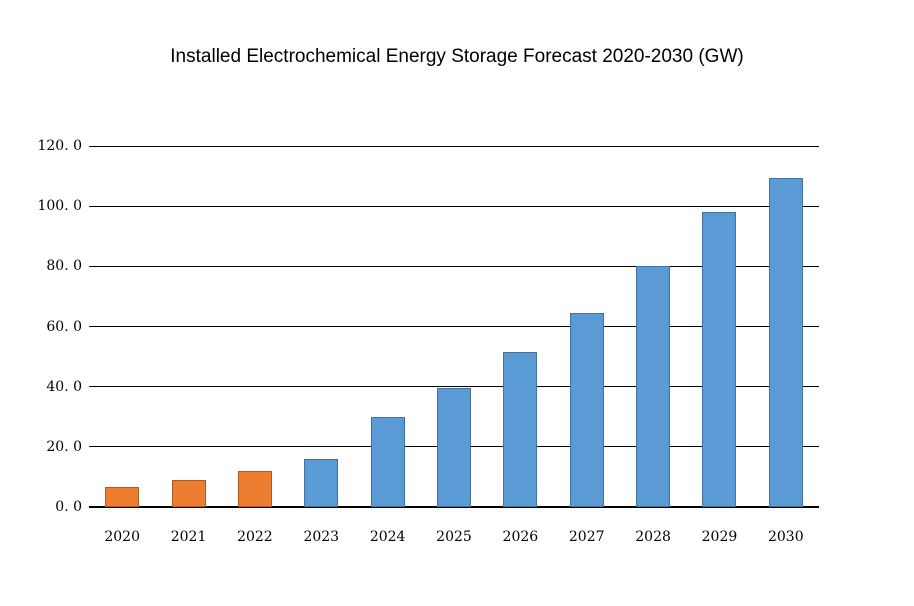 This screenshot has height=606, width=914. Describe the element at coordinates (719, 359) in the screenshot. I see `bar-2029` at that location.